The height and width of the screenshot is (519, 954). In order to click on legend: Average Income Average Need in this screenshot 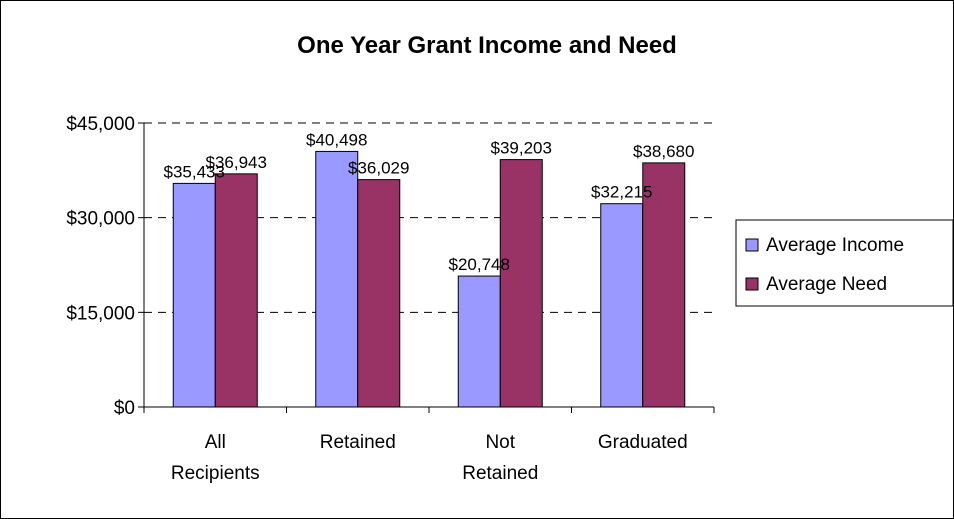, I will do `click(844, 263)`.